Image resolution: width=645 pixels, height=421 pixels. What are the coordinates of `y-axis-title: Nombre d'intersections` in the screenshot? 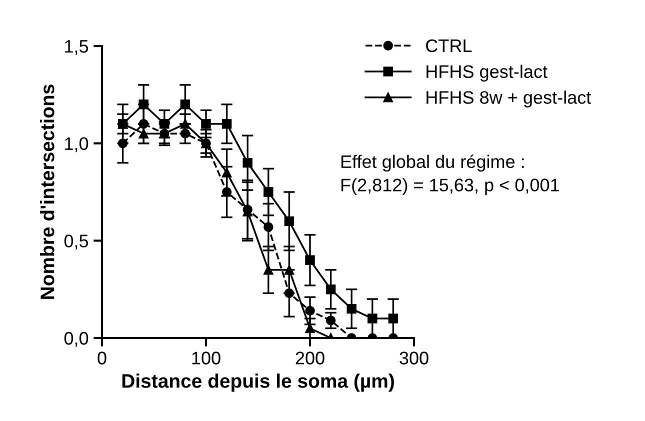 It's located at (47, 191).